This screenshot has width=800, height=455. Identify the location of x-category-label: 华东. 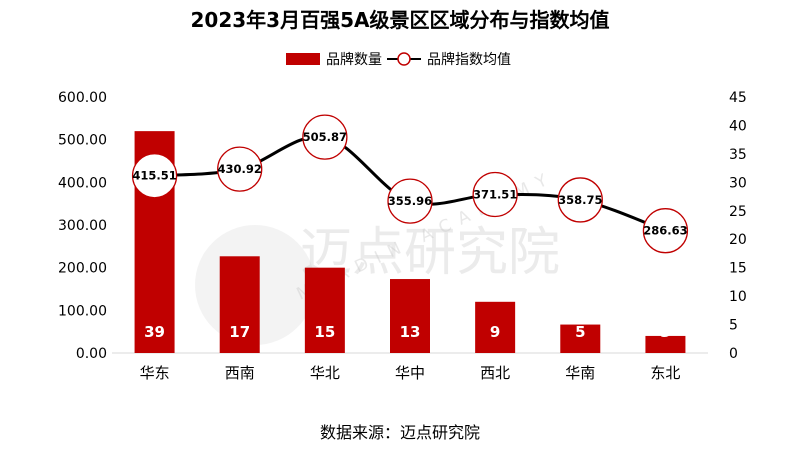
(155, 373).